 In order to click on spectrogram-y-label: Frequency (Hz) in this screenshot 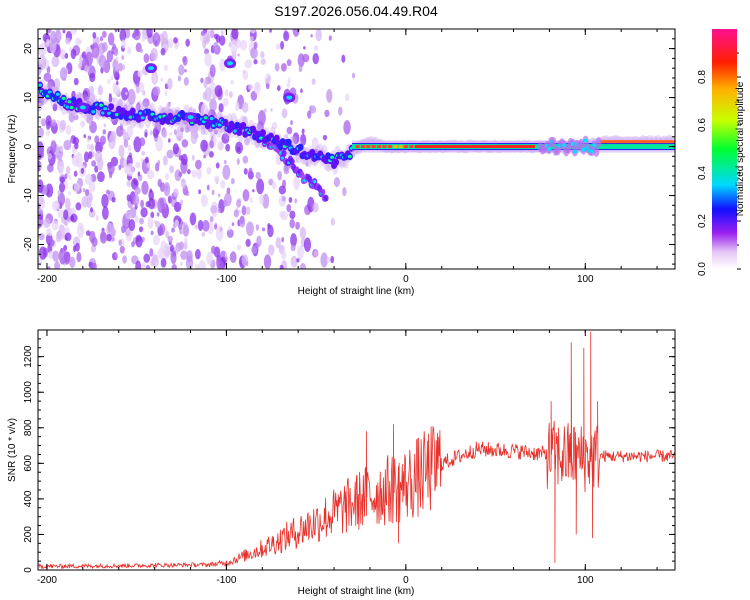, I will do `click(12, 149)`.